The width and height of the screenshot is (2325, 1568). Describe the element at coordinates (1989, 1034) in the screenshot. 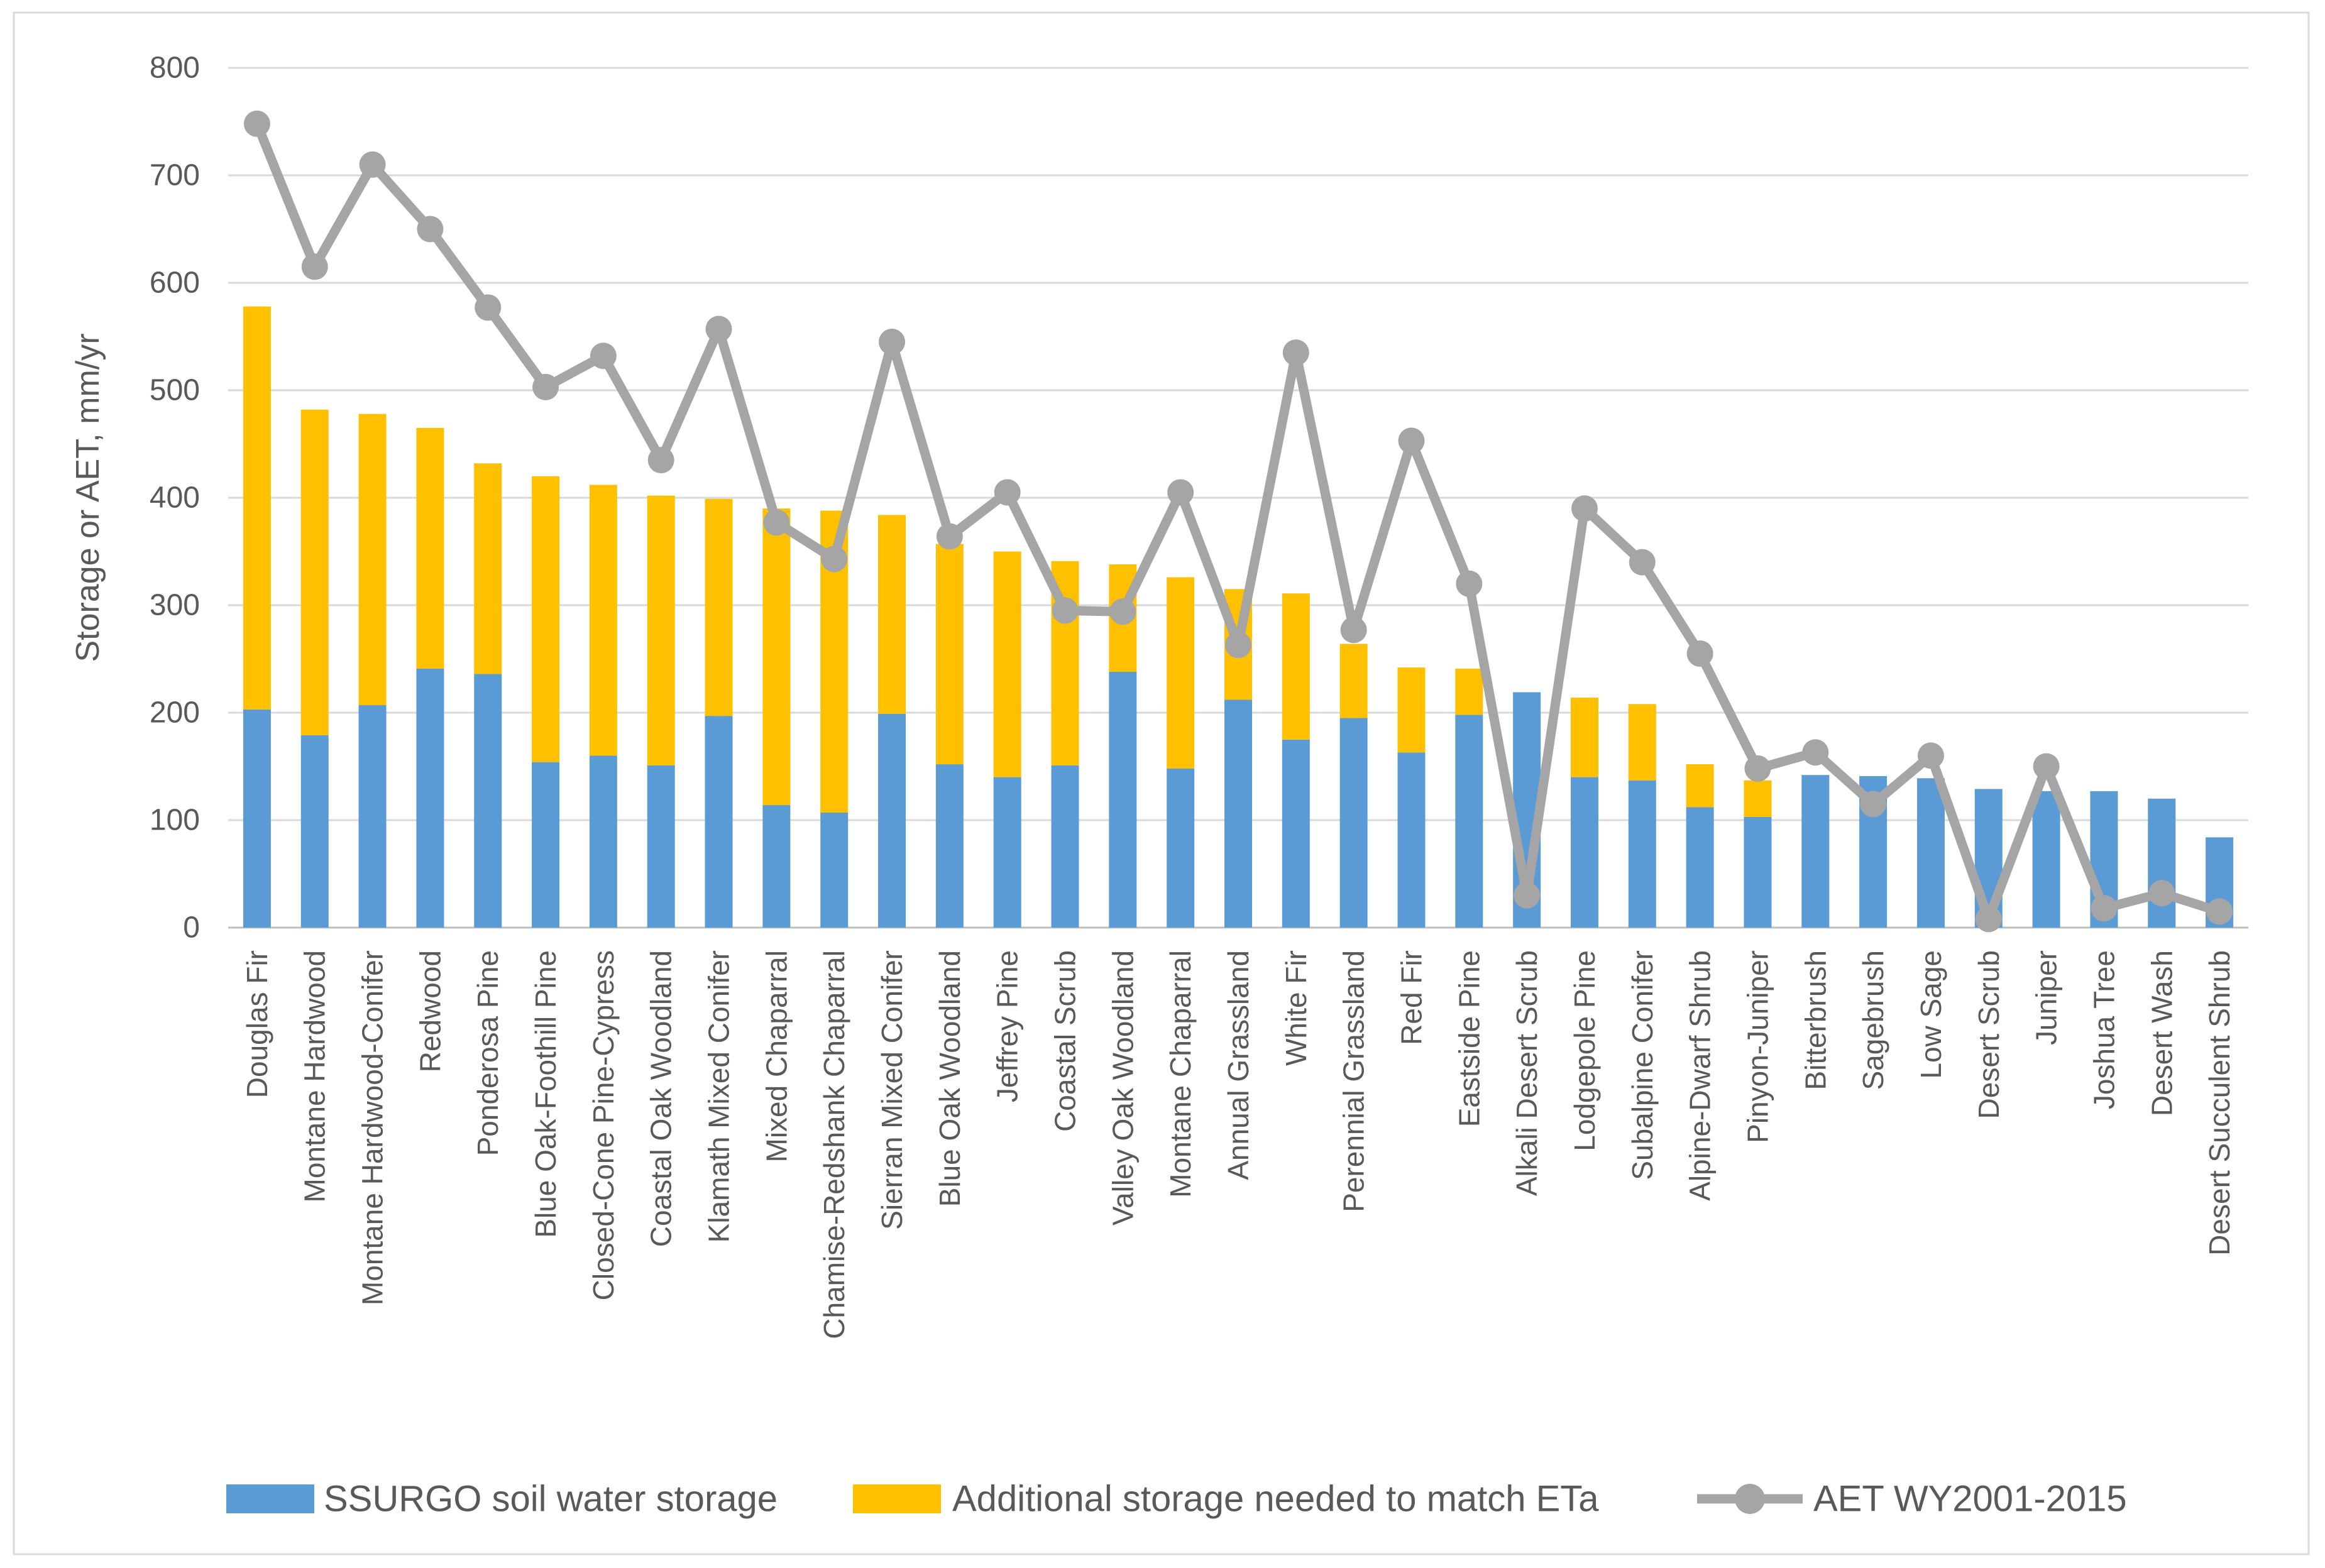

I see `x-category-label-30: Desert Scrub` at that location.